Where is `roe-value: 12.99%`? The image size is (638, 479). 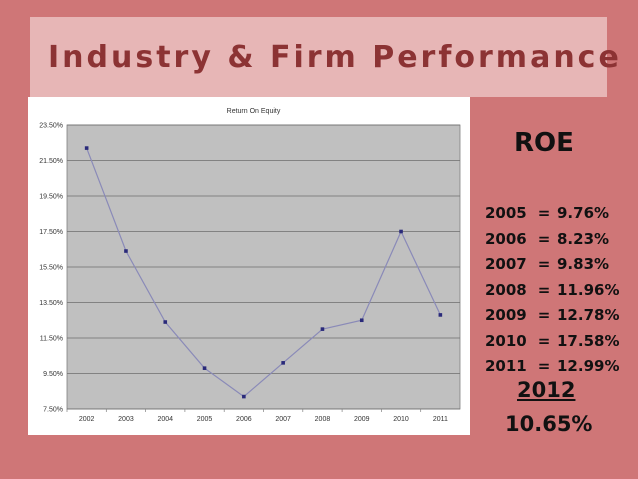
roe-value: 12.99% is located at coordinates (588, 366).